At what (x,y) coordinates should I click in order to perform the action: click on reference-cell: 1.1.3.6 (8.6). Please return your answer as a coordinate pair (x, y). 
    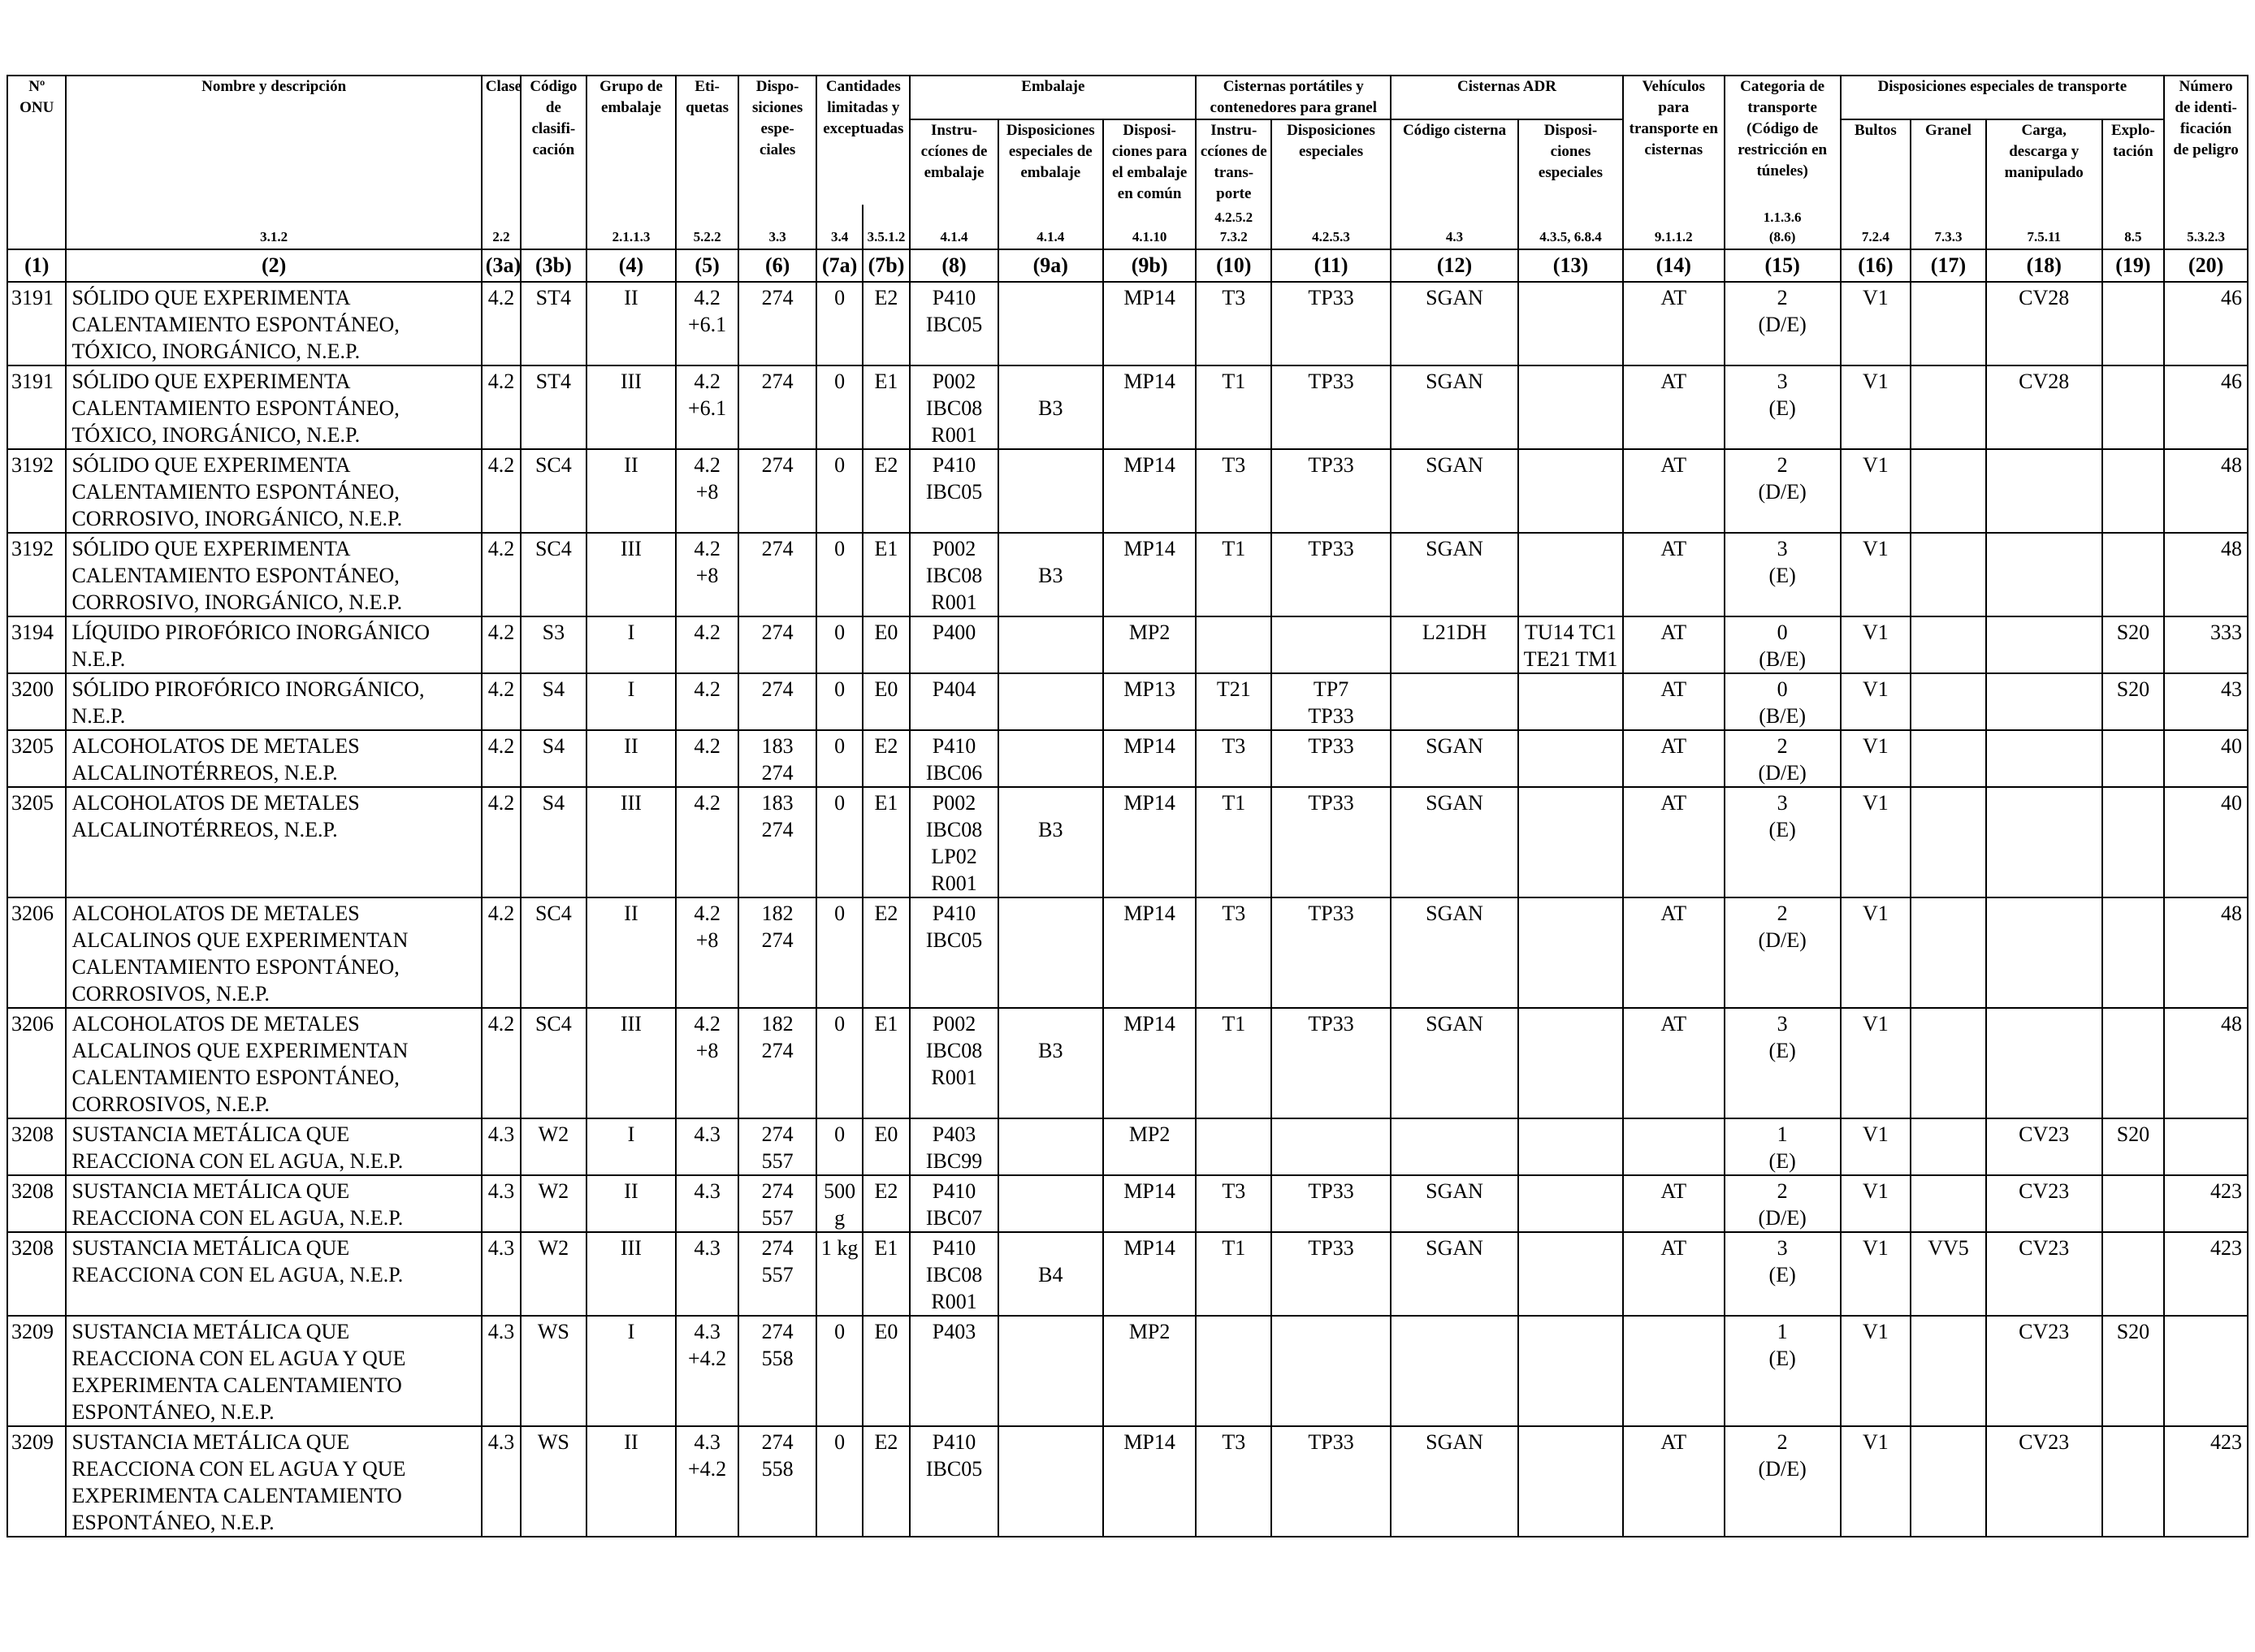
    Looking at the image, I should click on (1782, 227).